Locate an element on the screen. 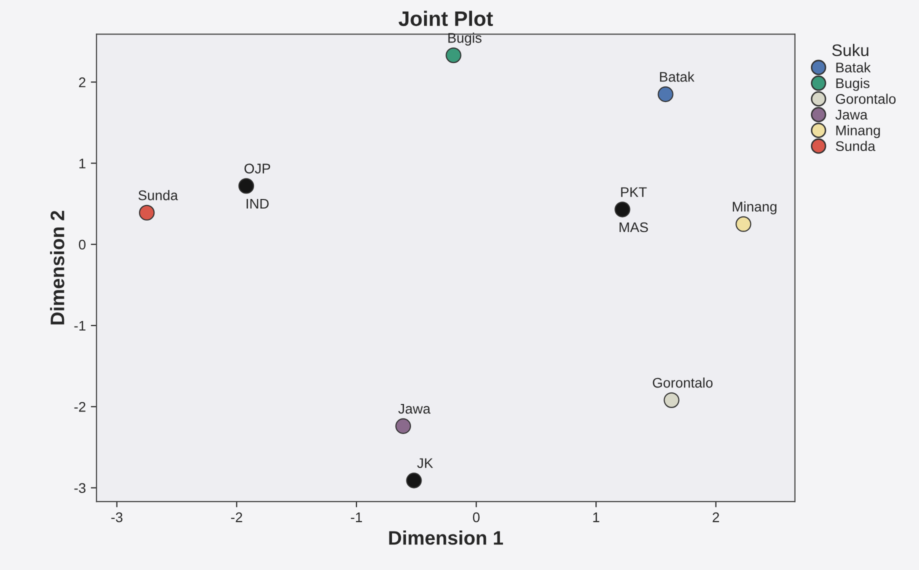 Image resolution: width=919 pixels, height=570 pixels. x-tick-label: -2 is located at coordinates (236, 517).